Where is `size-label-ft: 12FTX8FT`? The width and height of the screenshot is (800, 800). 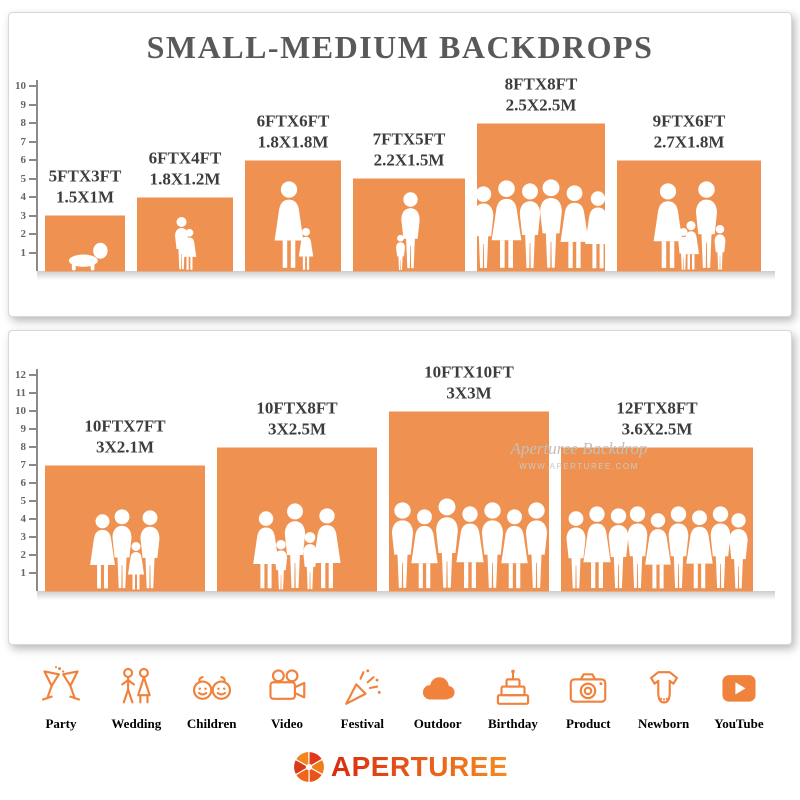 size-label-ft: 12FTX8FT is located at coordinates (657, 408).